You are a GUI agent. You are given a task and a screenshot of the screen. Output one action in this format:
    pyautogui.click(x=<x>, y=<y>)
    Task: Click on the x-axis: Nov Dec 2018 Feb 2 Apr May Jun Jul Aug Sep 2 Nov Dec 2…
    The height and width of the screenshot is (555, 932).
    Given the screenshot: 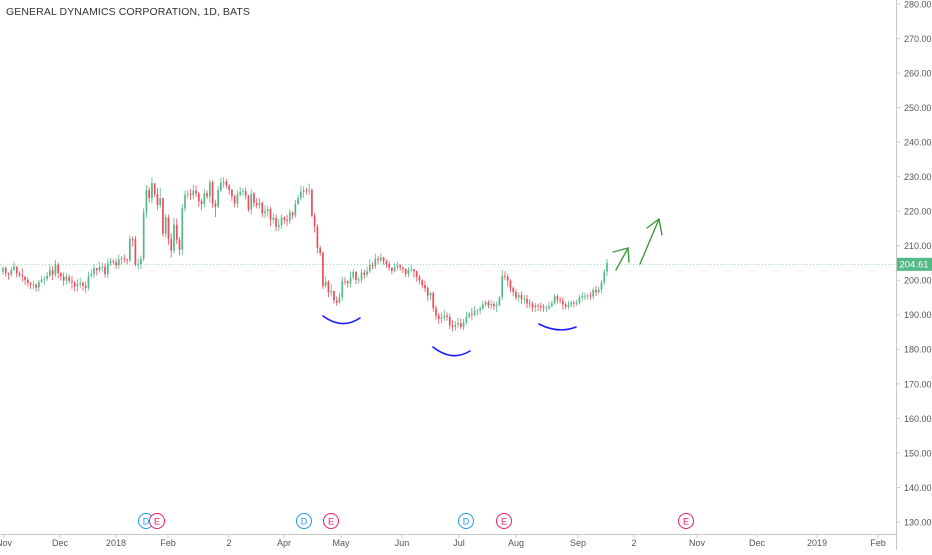 What is the action you would take?
    pyautogui.click(x=443, y=541)
    